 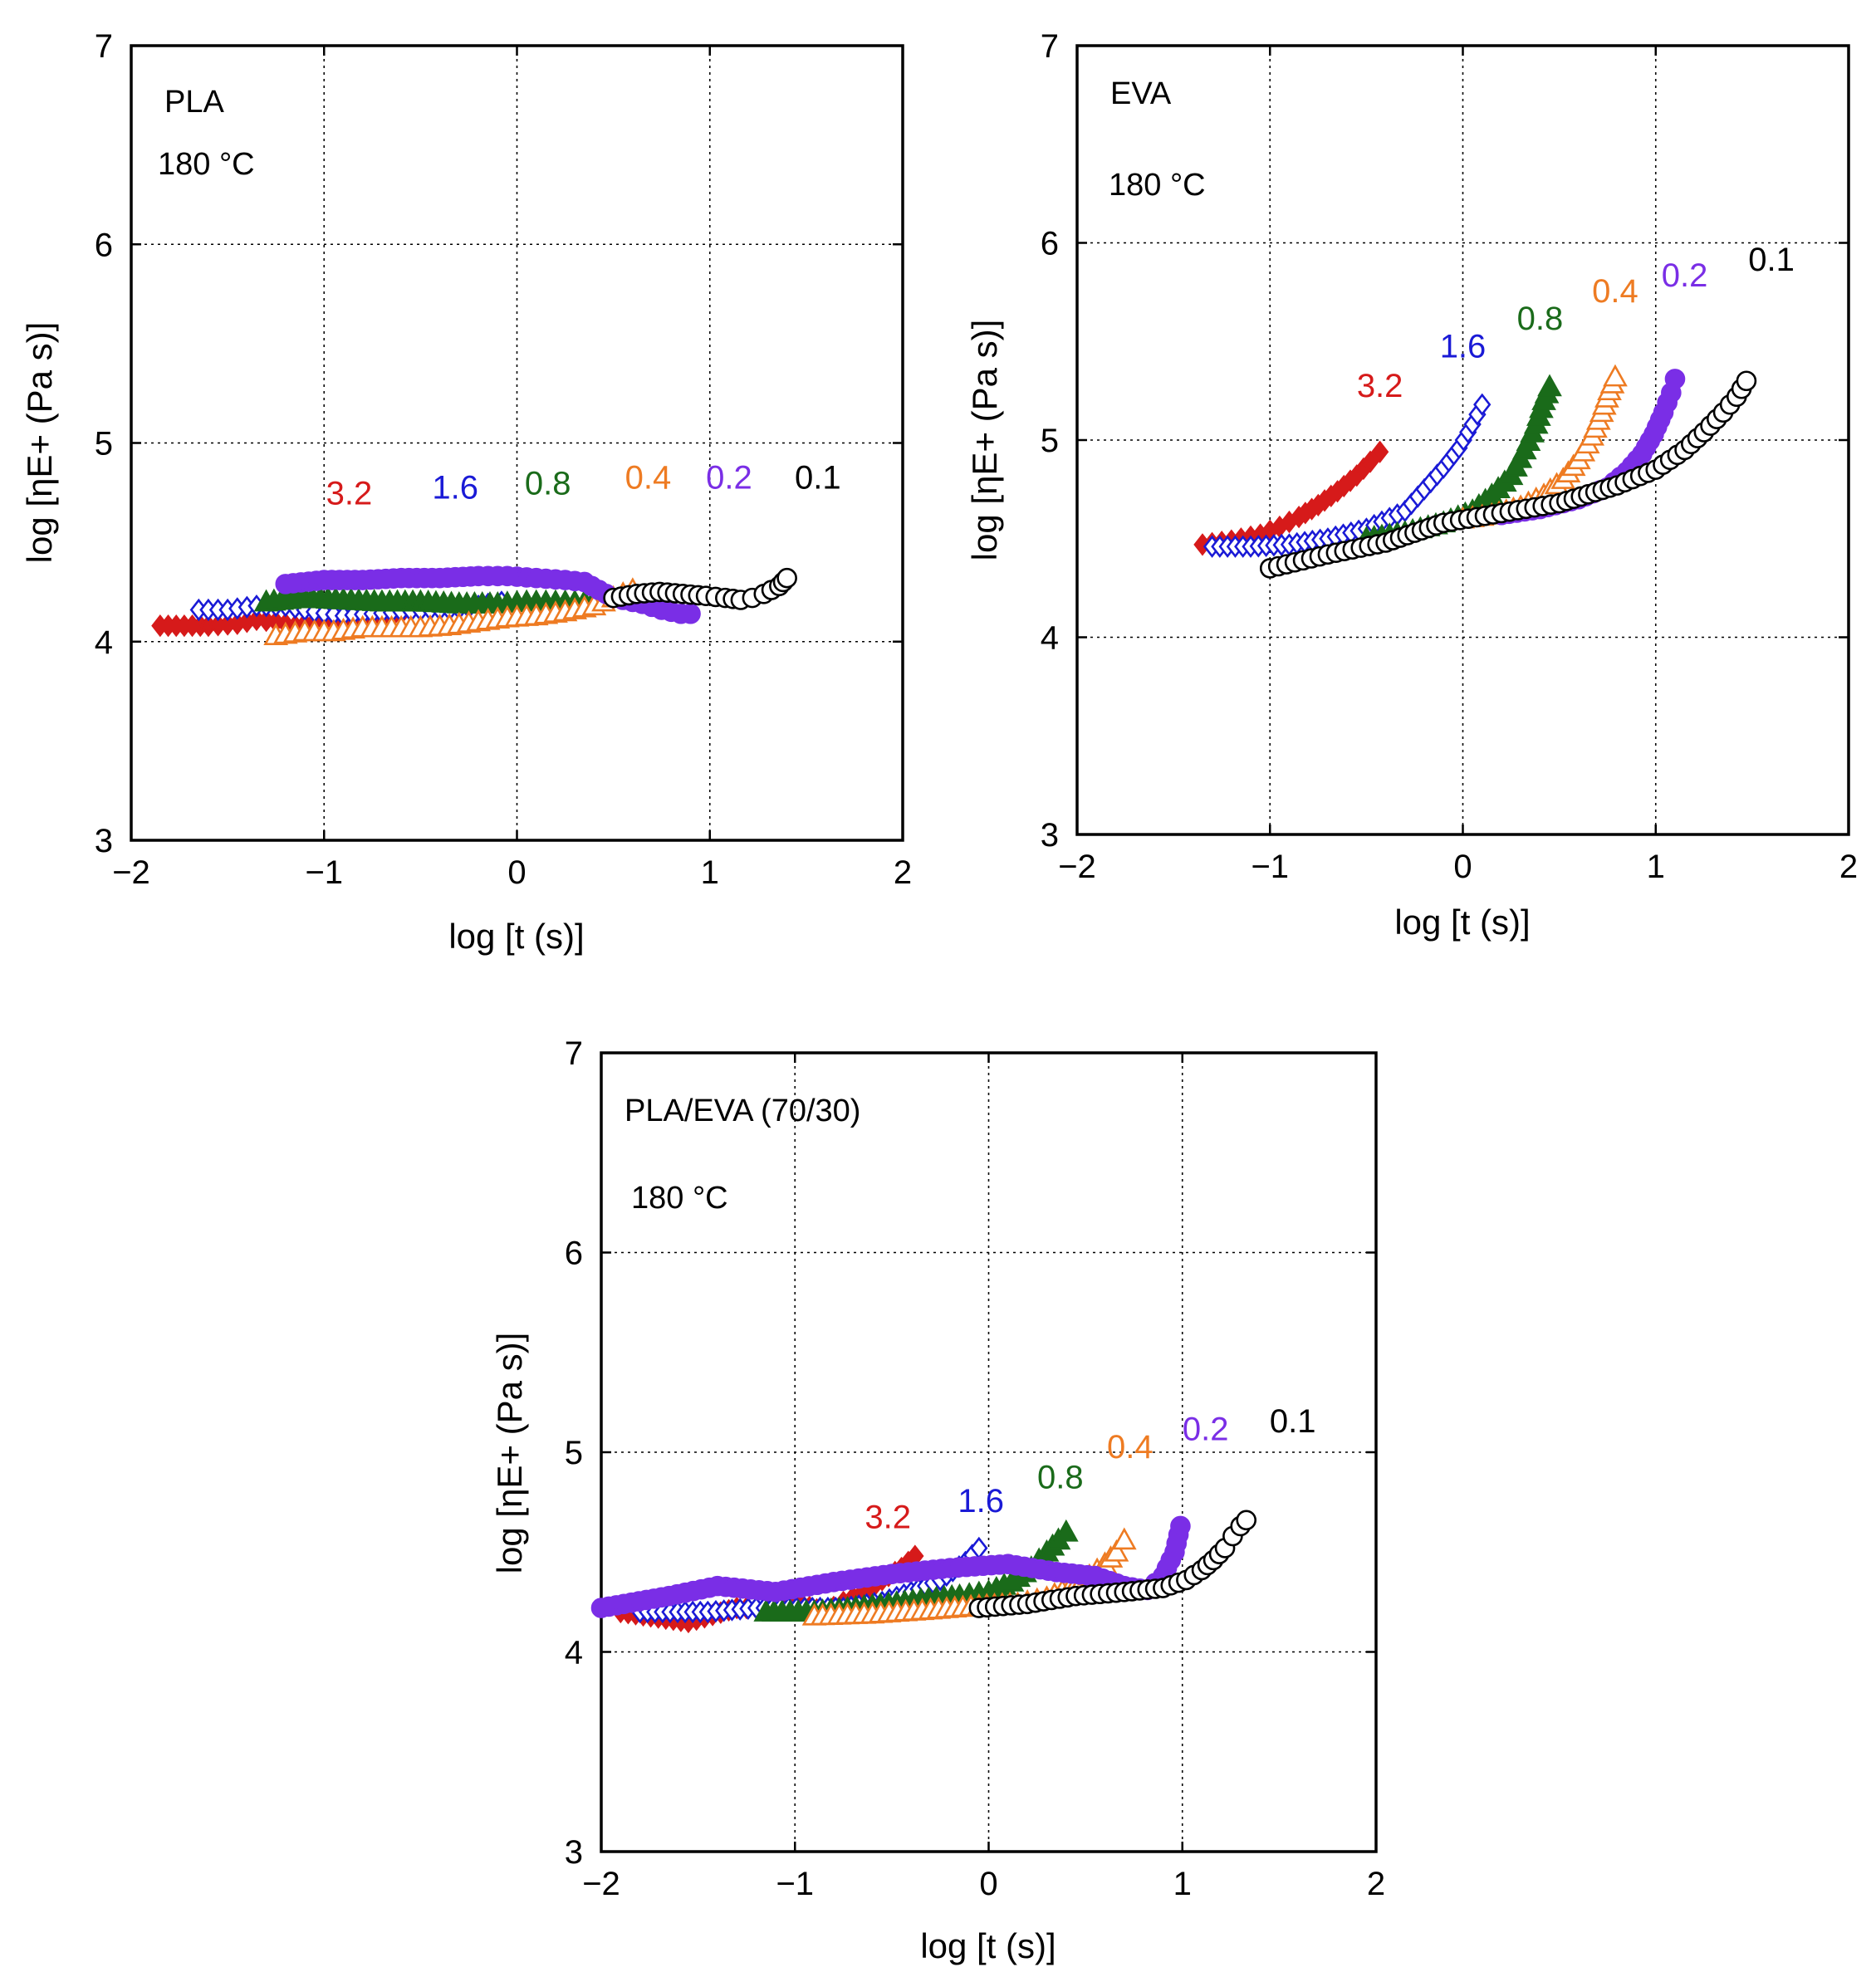 What do you see at coordinates (742, 1111) in the screenshot?
I see `sample-annotation: PLA/EVA (70/30)` at bounding box center [742, 1111].